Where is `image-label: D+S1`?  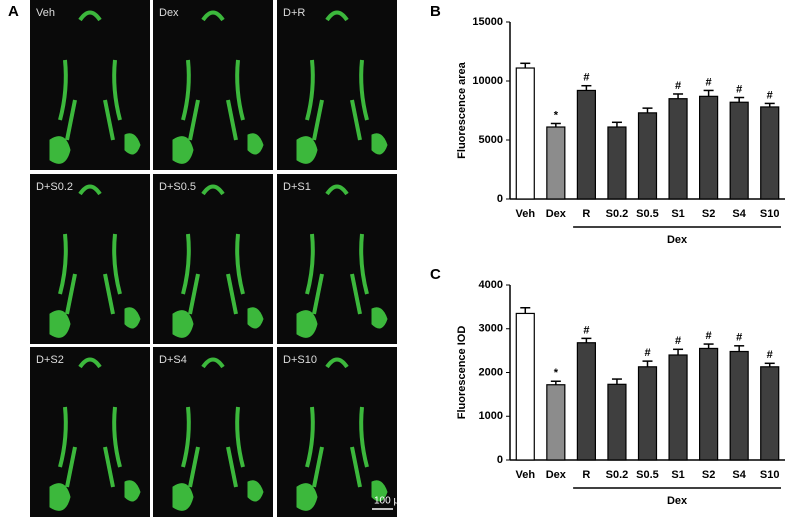 image-label: D+S1 is located at coordinates (297, 187).